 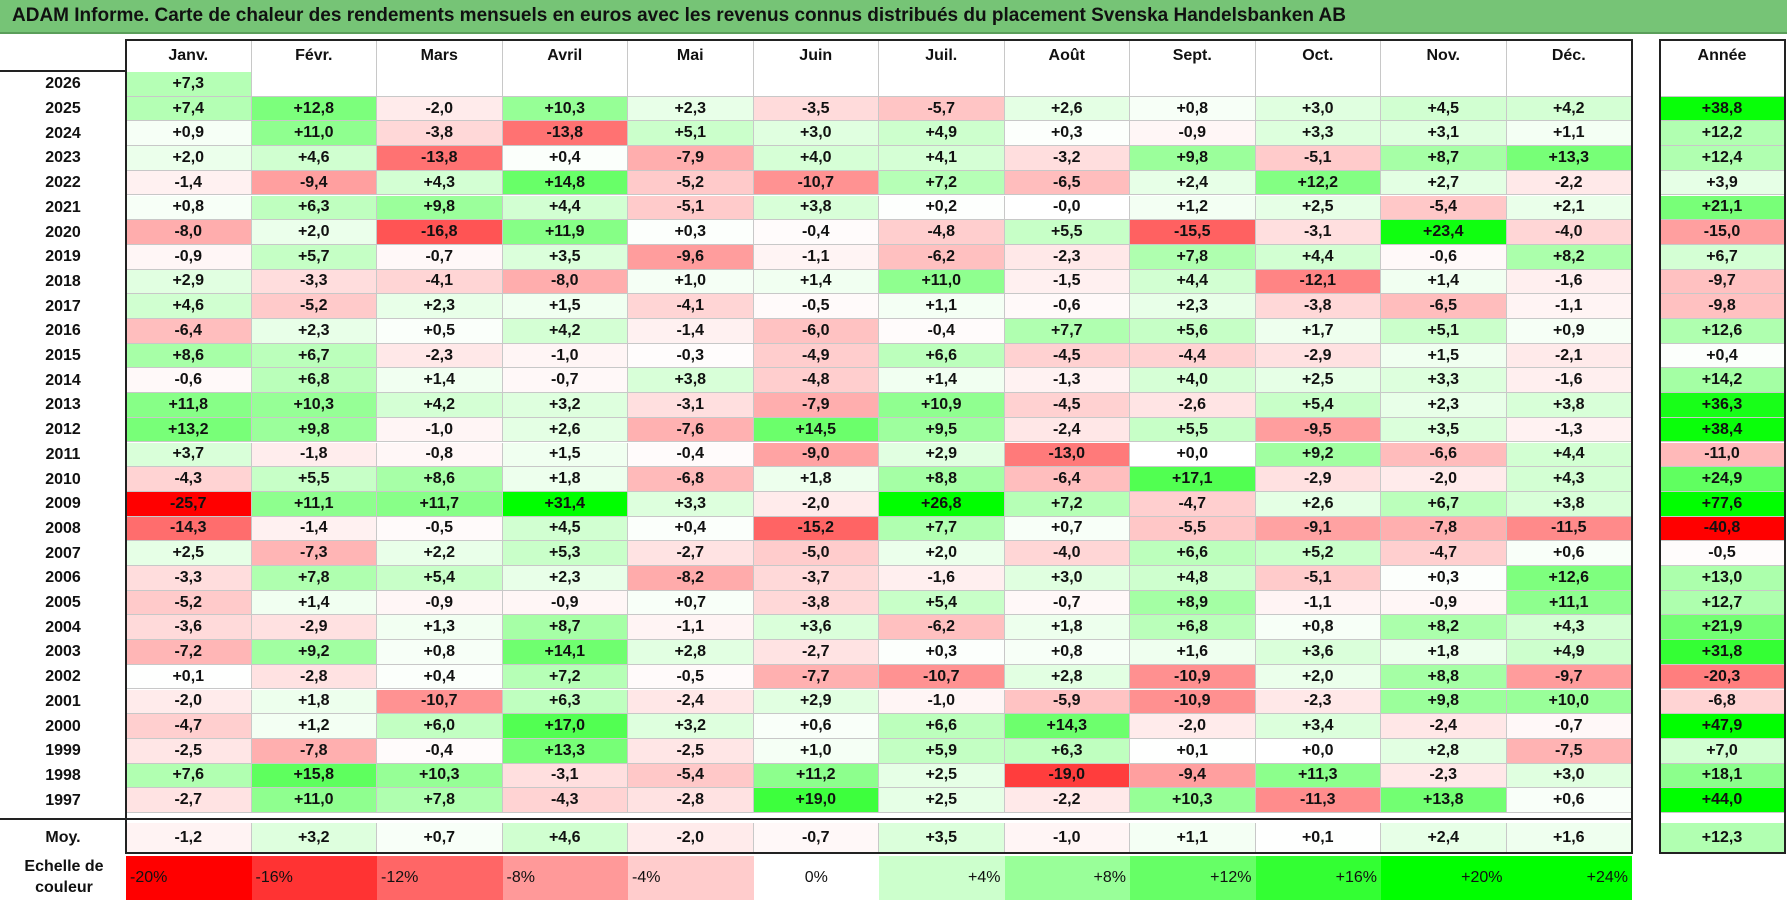 What do you see at coordinates (314, 776) in the screenshot?
I see `heatmap-cell: +15,8` at bounding box center [314, 776].